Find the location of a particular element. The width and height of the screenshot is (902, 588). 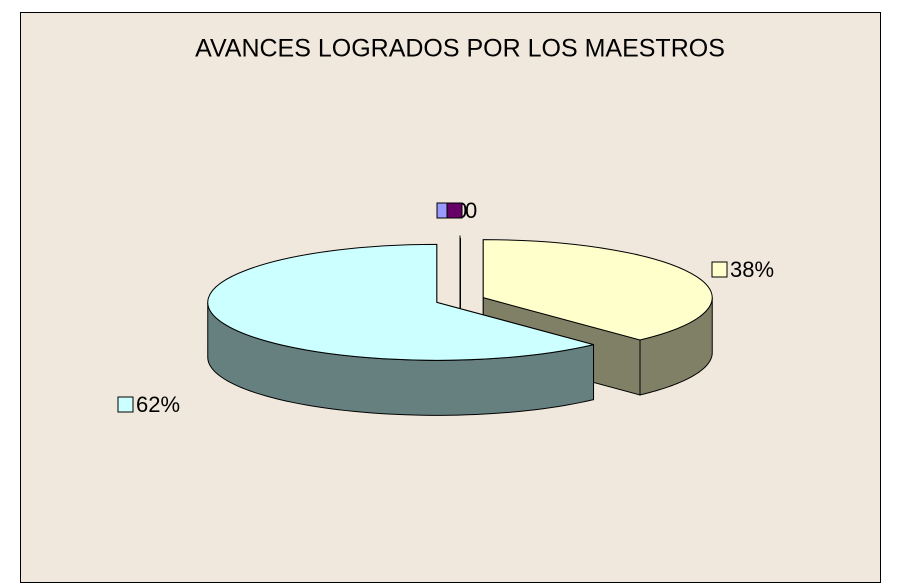

pie-tops is located at coordinates (460, 298).